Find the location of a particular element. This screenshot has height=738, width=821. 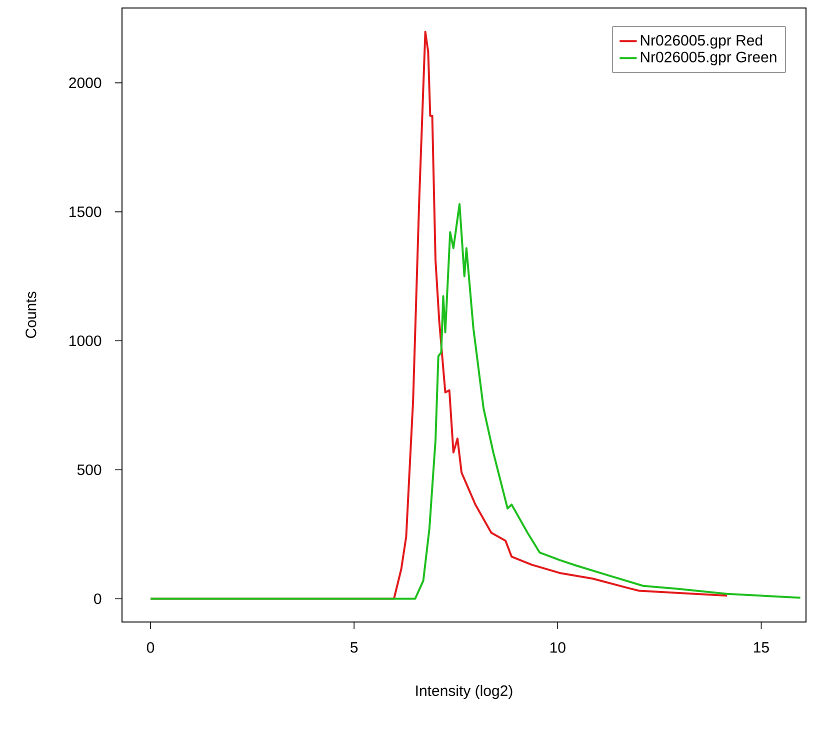

y-tick-label: 0 is located at coordinates (98, 598).